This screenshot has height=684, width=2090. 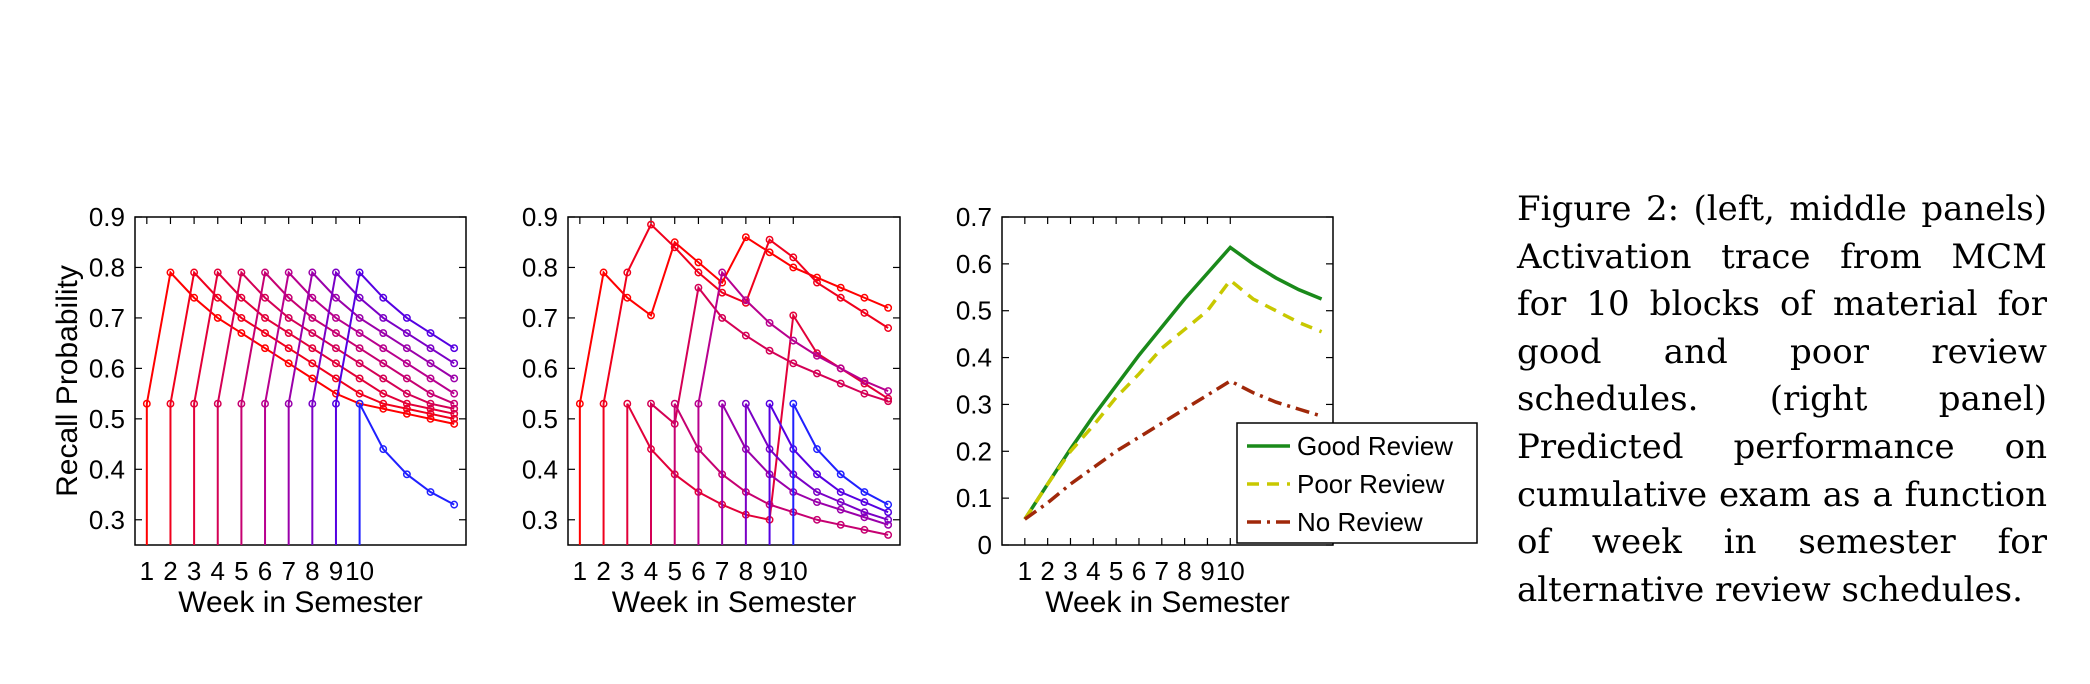 I want to click on axes-frame, so click(x=1167, y=381).